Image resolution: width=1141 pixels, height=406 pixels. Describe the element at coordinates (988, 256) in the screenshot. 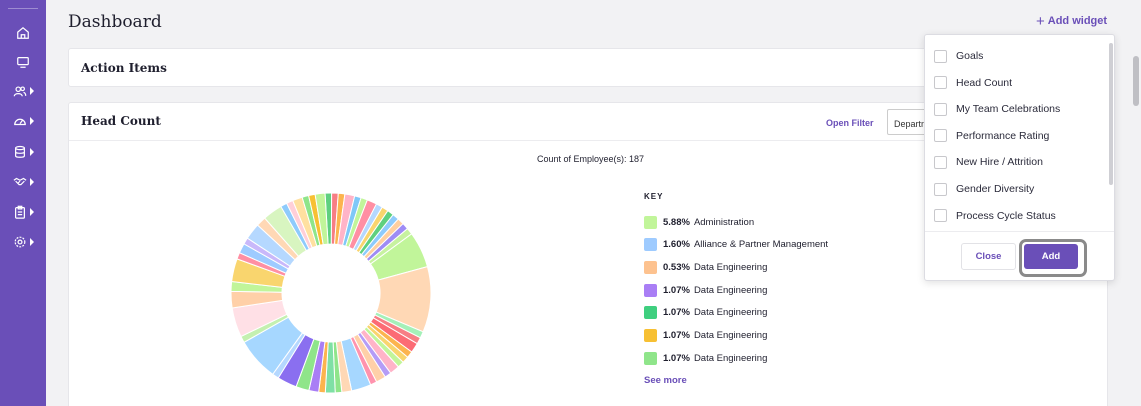

I see `close-button: Close` at that location.